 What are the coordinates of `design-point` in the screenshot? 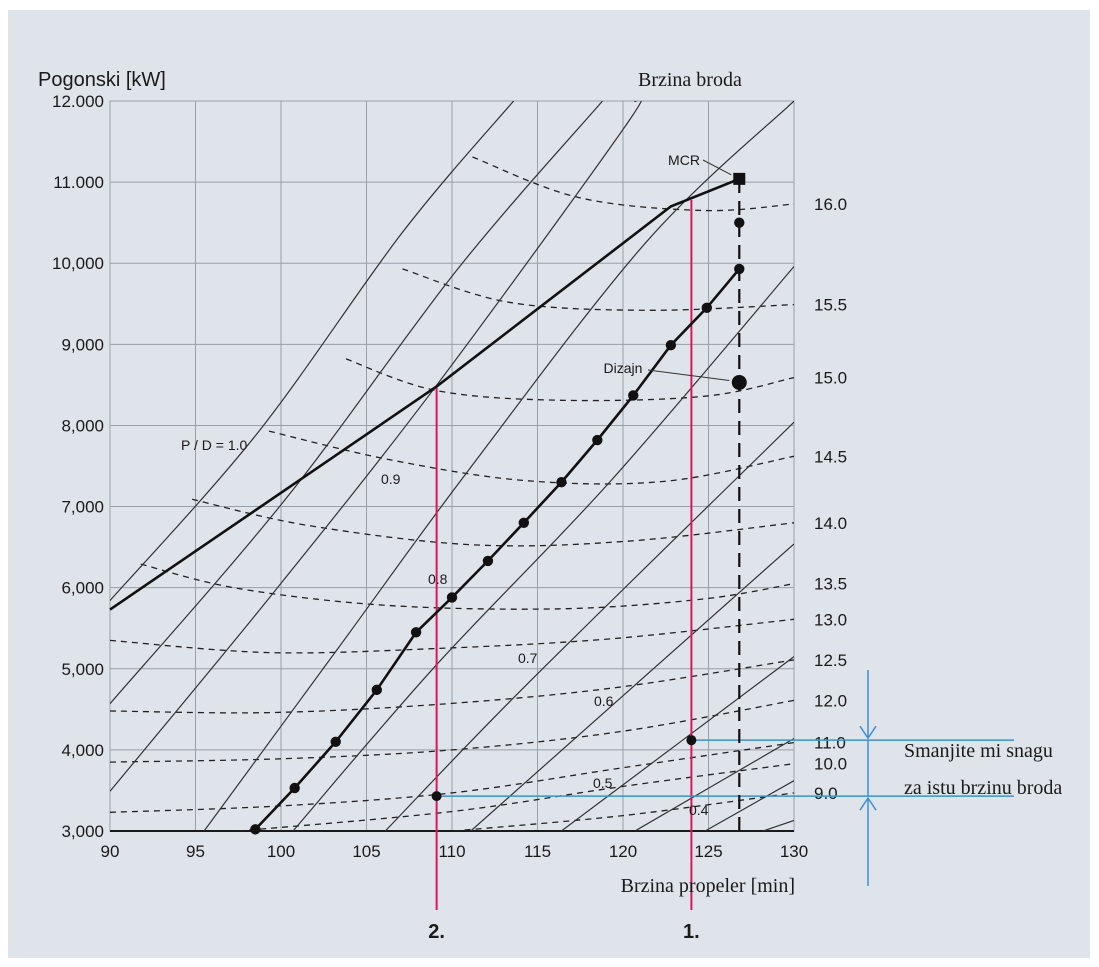 It's located at (739, 382).